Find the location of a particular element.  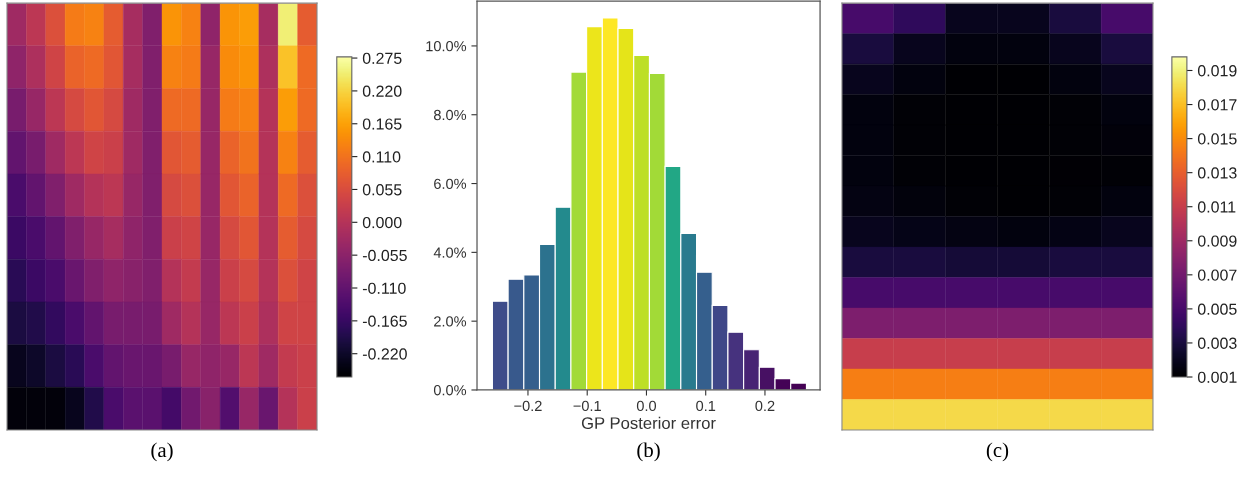

color-bar-label: 0.007 is located at coordinates (1217, 275).